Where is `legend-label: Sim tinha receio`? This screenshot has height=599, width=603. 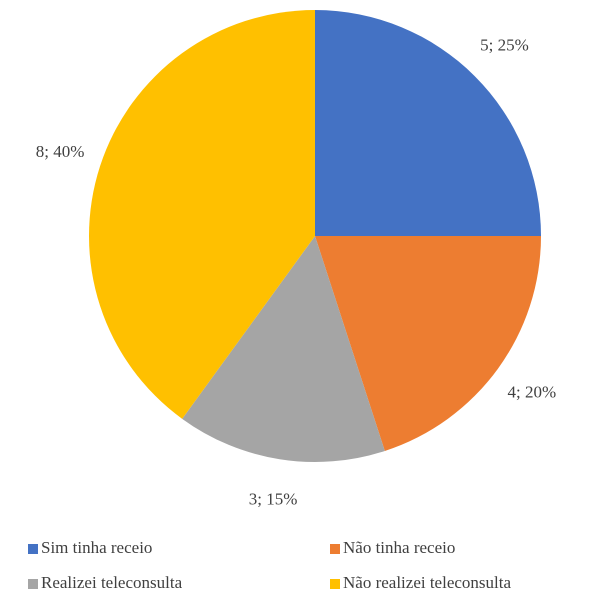 legend-label: Sim tinha receio is located at coordinates (96, 547).